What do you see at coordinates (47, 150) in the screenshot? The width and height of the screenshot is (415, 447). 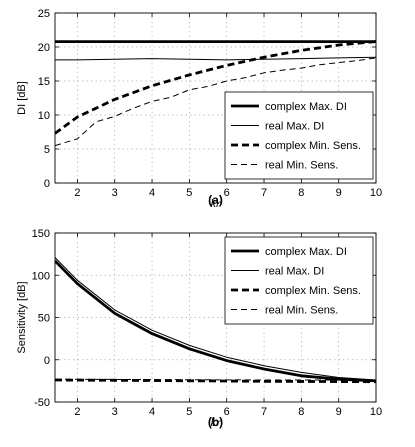 I see `y-tick-label: 5` at bounding box center [47, 150].